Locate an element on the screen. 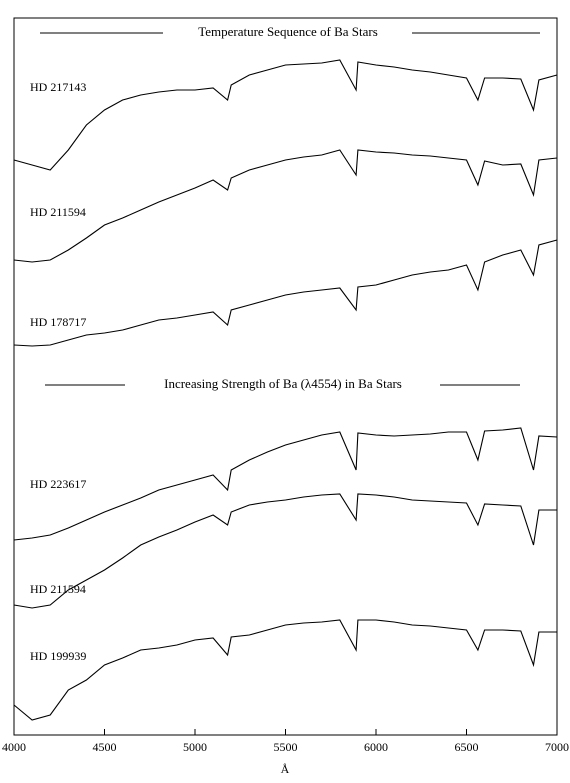 The width and height of the screenshot is (570, 783). series-label: HD 223617 is located at coordinates (58, 484).